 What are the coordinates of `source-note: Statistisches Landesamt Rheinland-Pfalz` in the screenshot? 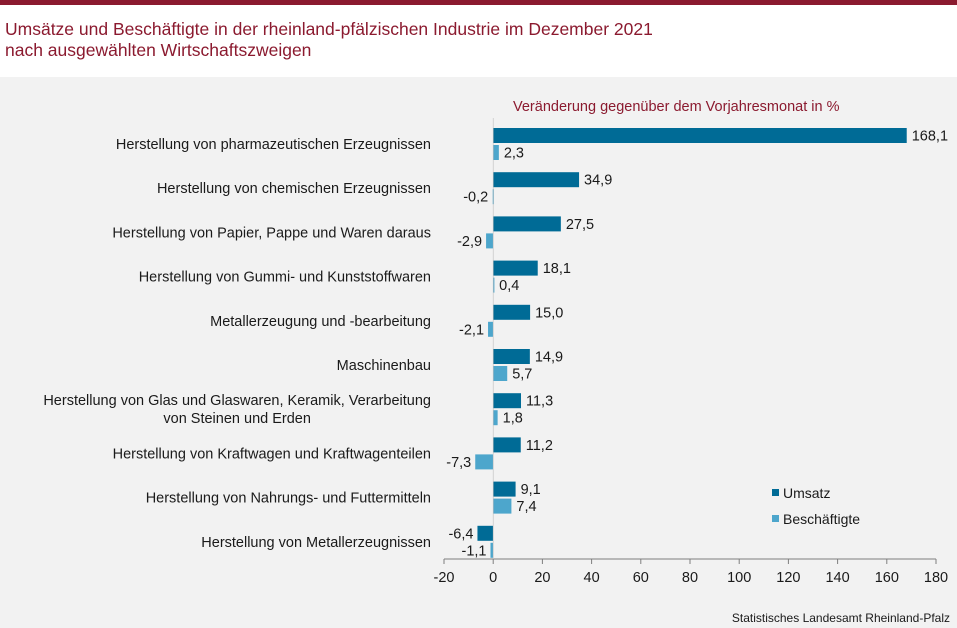 It's located at (841, 618).